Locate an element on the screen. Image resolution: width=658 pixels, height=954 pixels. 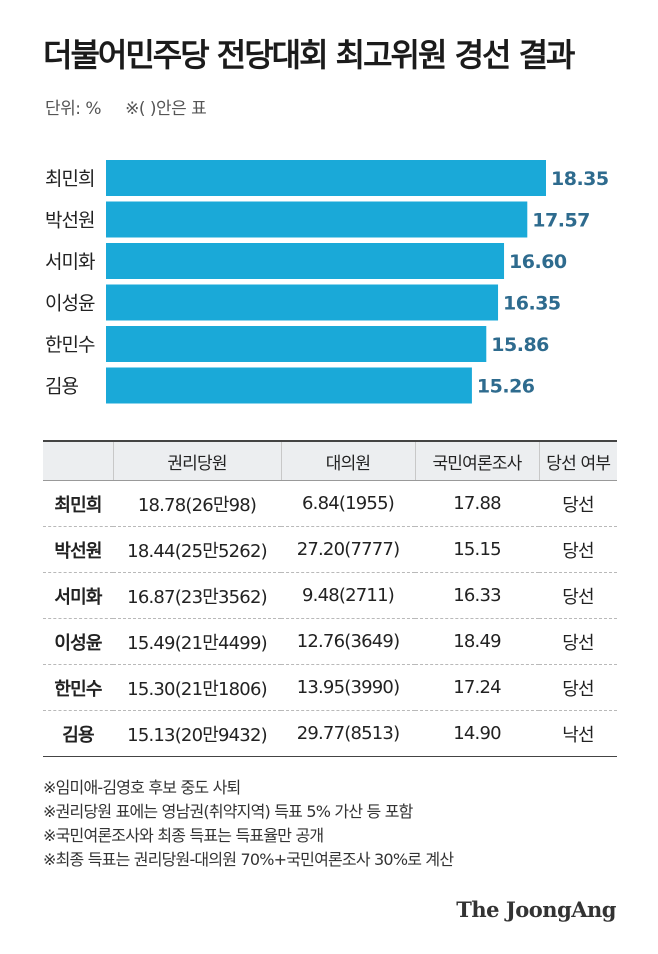
header-delegates: 대의원 is located at coordinates (347, 460).